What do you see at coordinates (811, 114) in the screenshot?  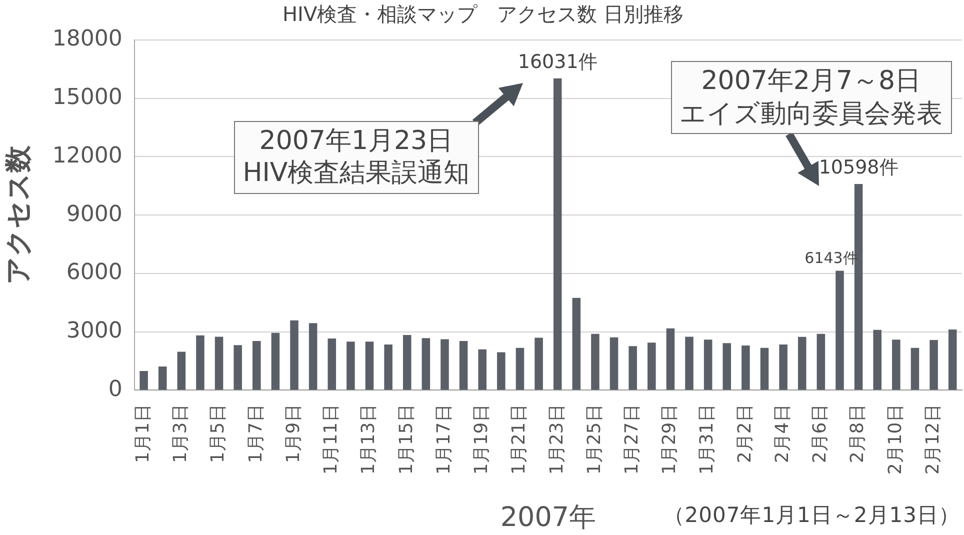 I see `annotation: エイズ動向委員会発表` at bounding box center [811, 114].